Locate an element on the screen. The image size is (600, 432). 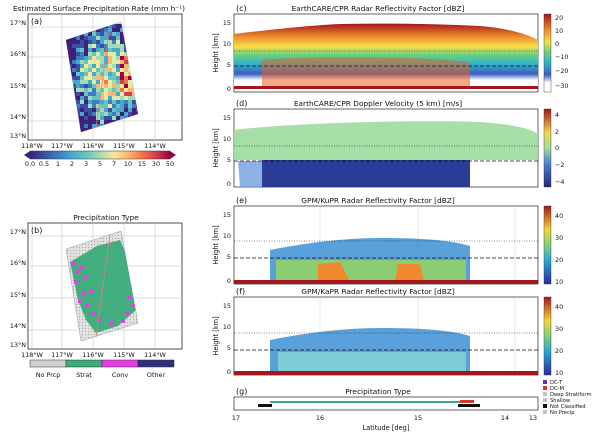
map-a-colorbar-max-arrow is located at coordinates (173, 155).